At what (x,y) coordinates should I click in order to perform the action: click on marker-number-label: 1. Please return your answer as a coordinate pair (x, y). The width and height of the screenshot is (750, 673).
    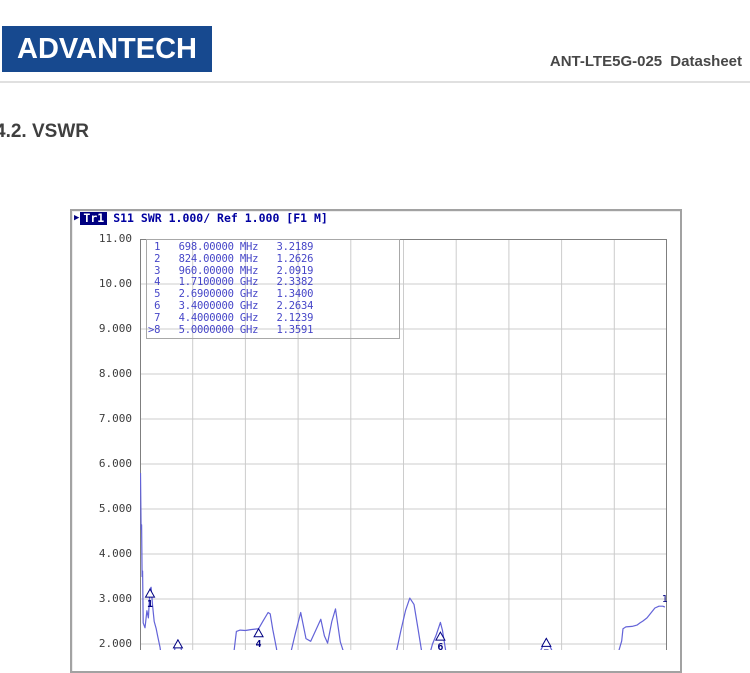
    Looking at the image, I should click on (150, 604).